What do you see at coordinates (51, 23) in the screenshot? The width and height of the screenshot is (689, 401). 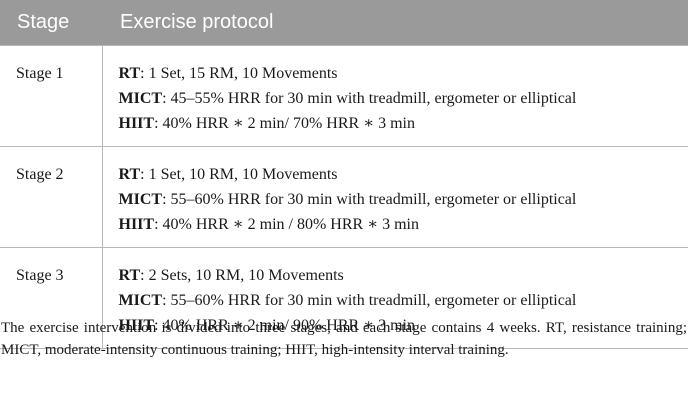 I see `header-stage: Stage` at bounding box center [51, 23].